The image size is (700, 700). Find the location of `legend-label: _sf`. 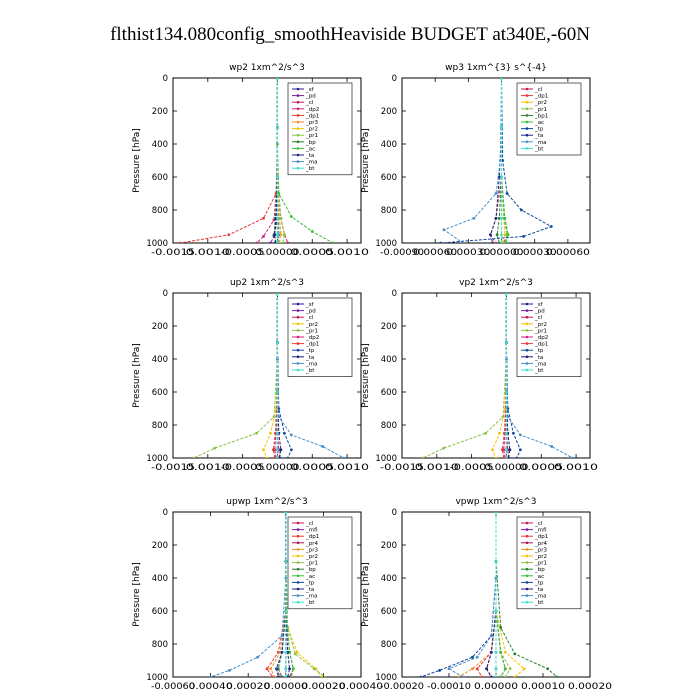

legend-label: _sf is located at coordinates (539, 305).